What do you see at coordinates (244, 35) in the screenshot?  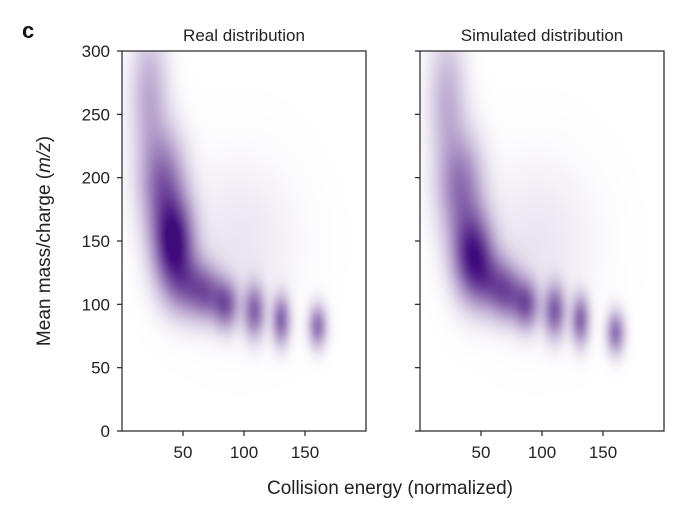 I see `panel-title: Real distribution` at bounding box center [244, 35].